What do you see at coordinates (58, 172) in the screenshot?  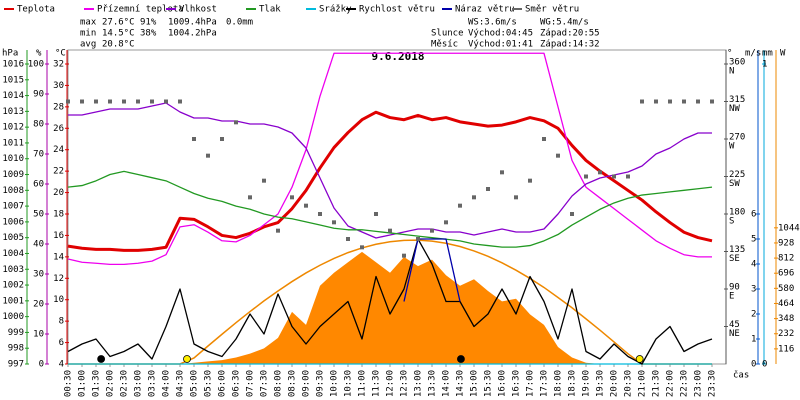 I see `y-tick-label: 22` at bounding box center [58, 172].